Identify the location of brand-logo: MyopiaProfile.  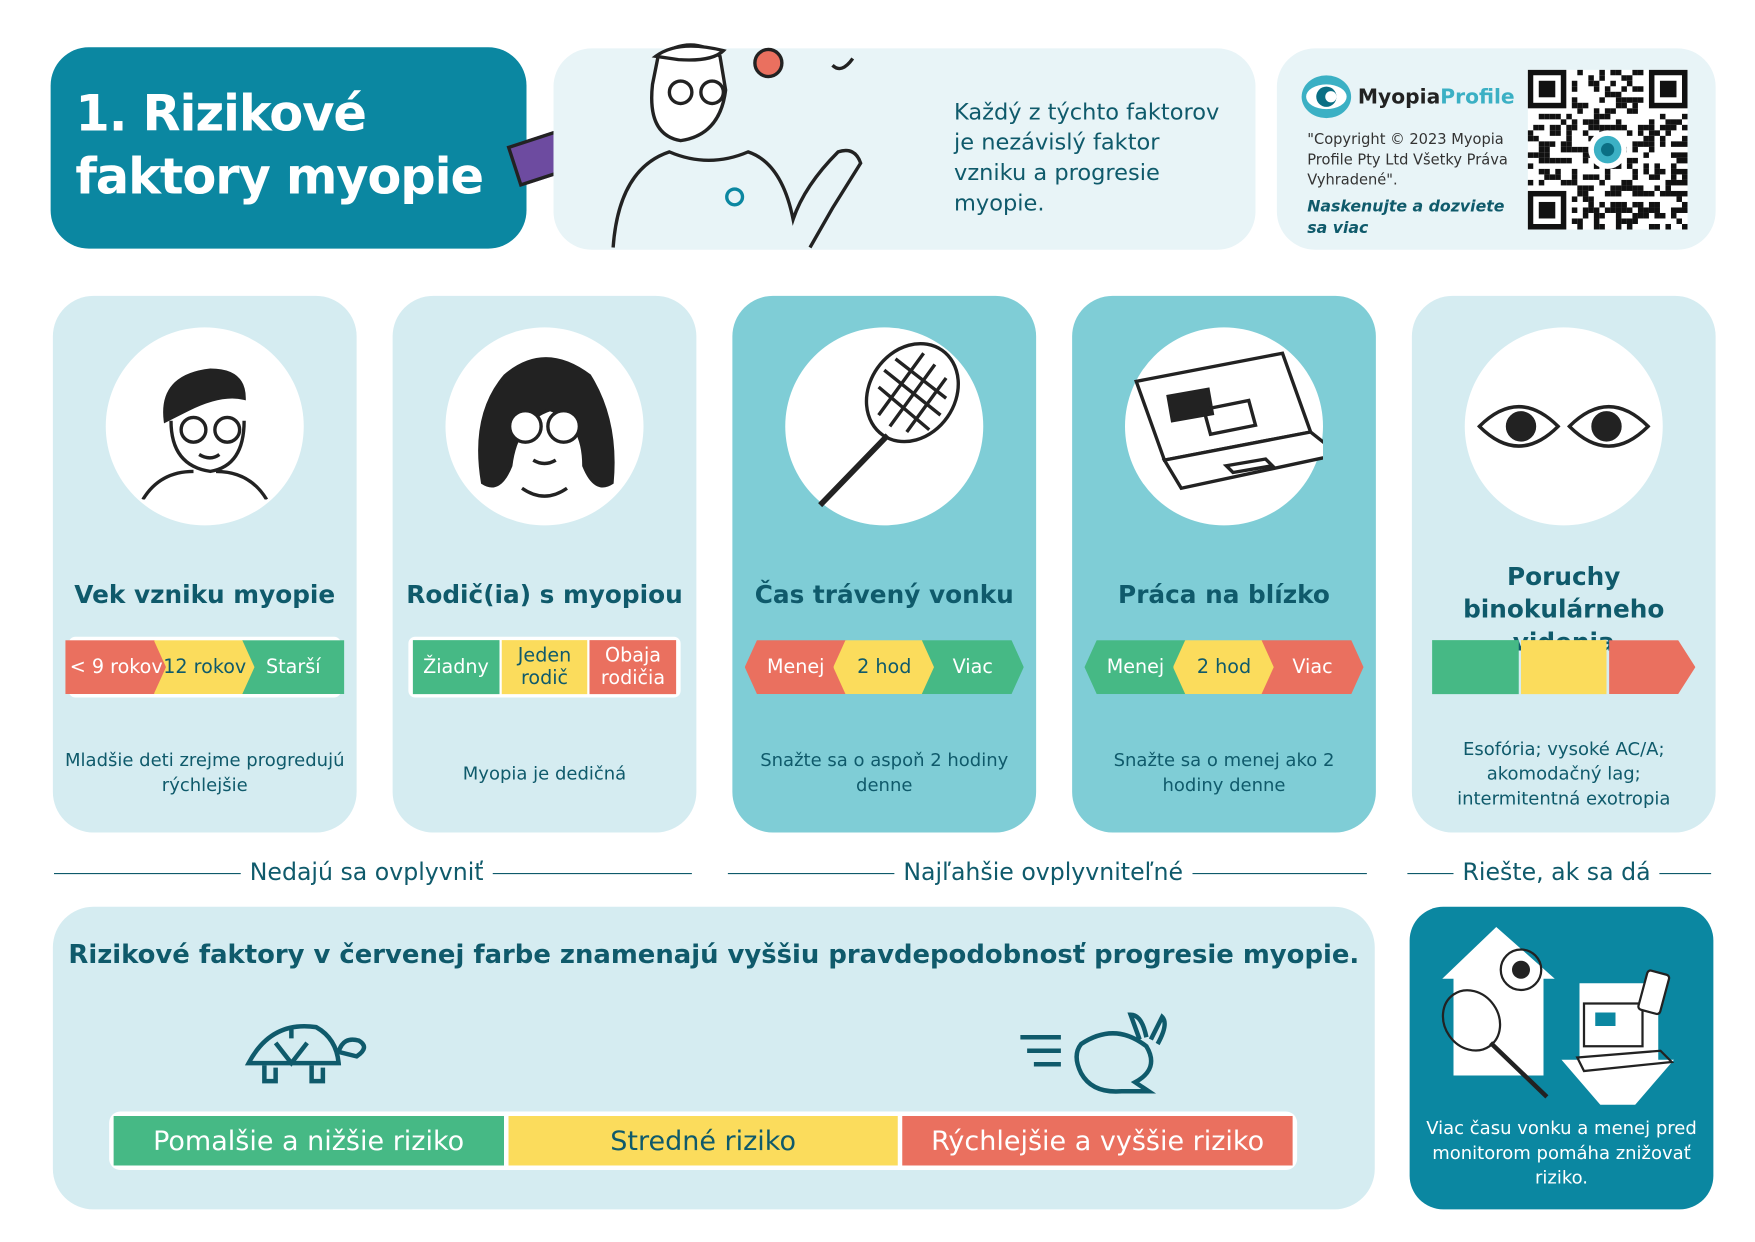
(1436, 98).